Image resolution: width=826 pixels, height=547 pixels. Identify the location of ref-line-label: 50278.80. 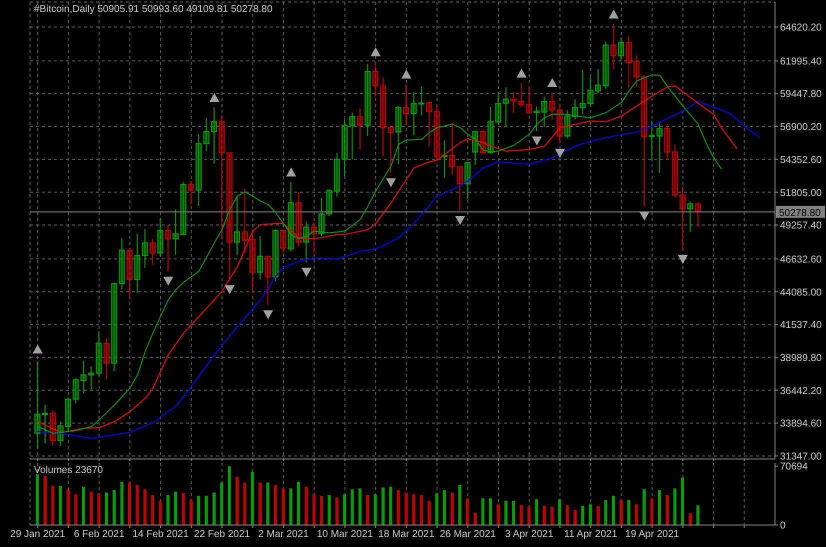
(800, 213).